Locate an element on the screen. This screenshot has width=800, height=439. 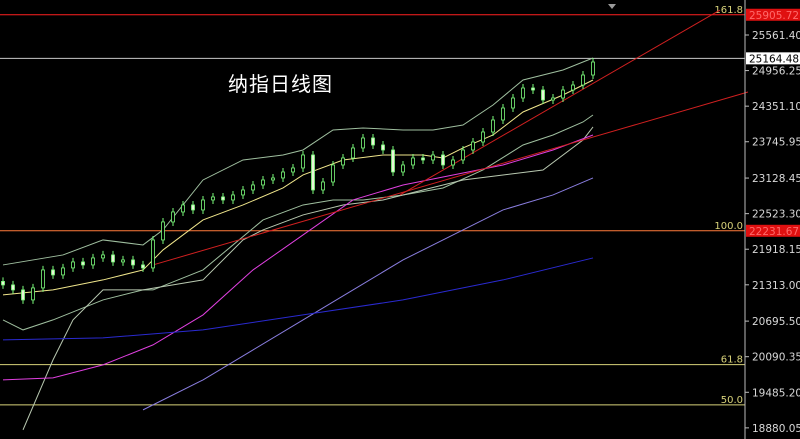
fib-level-label: 100.0 is located at coordinates (728, 226).